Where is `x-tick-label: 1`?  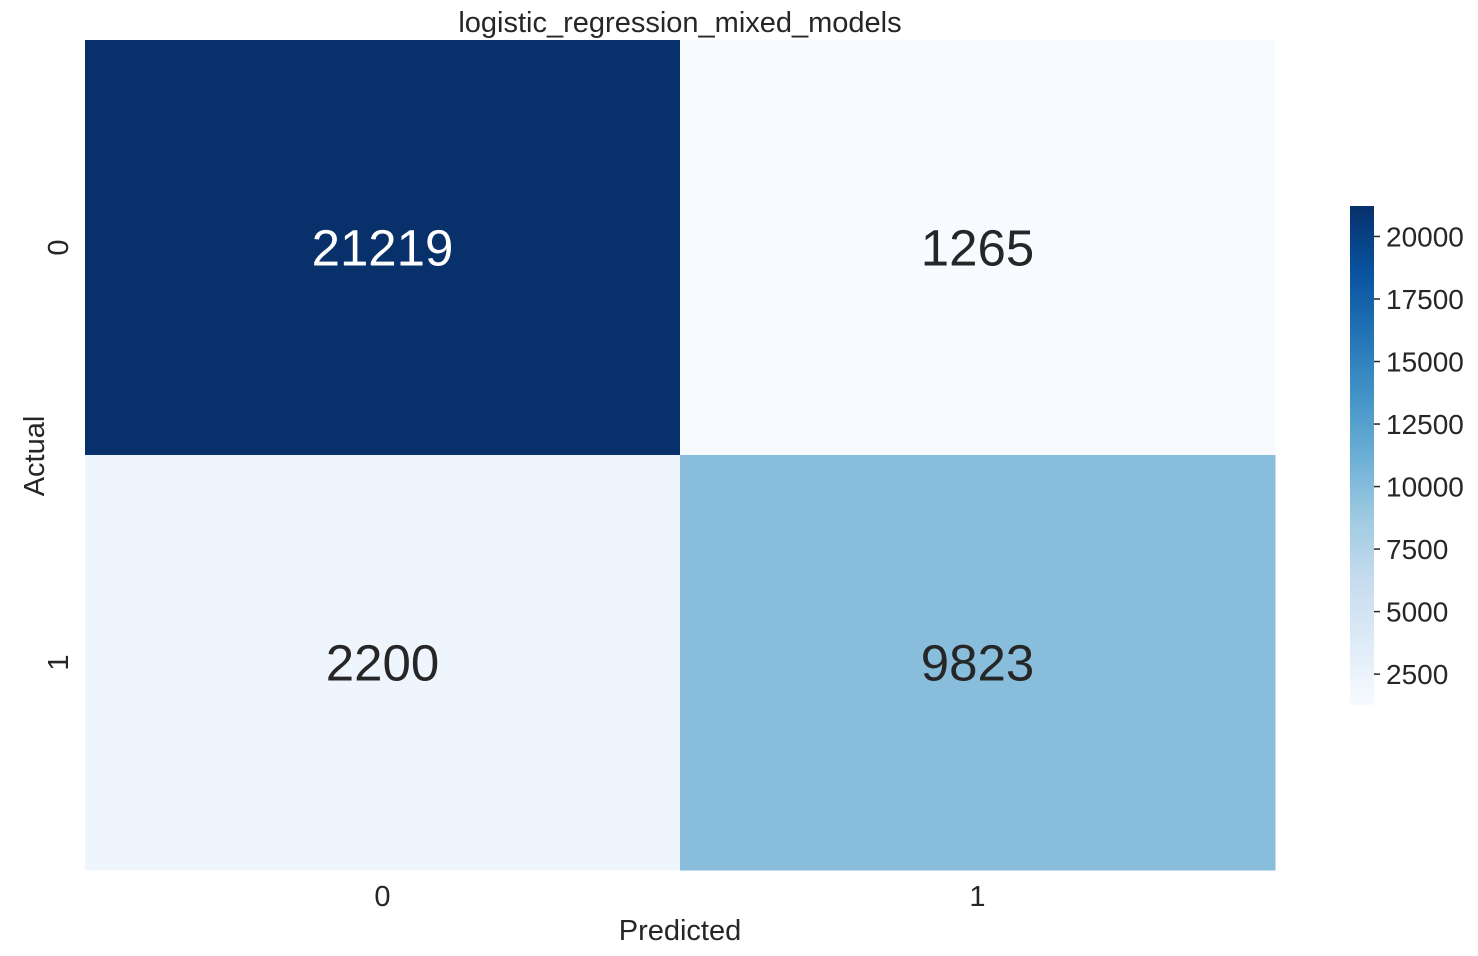 x-tick-label: 1 is located at coordinates (977, 897).